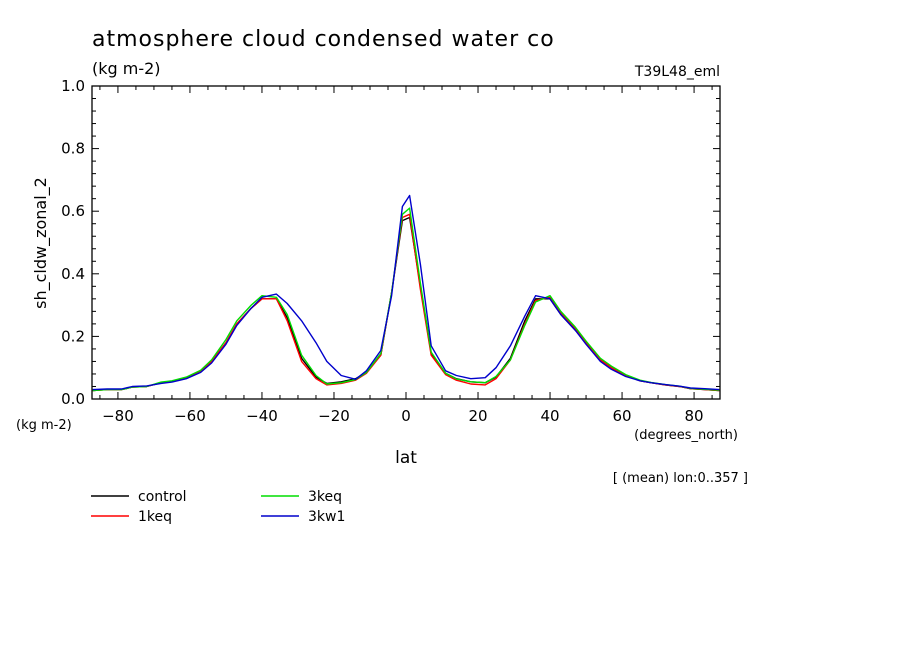 This screenshot has height=654, width=904. I want to click on x-axis-label: lat, so click(406, 458).